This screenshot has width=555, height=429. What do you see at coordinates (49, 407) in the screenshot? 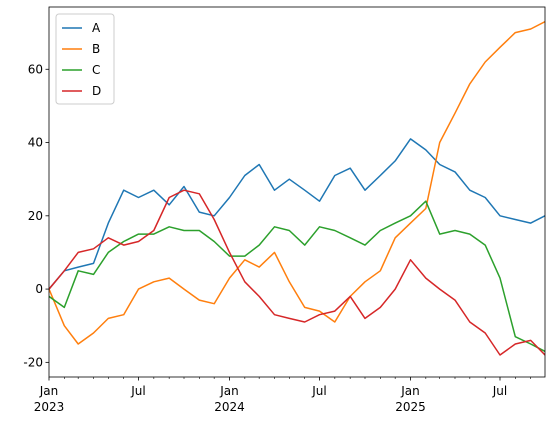
I see `x-tick-year-label: 2023` at bounding box center [49, 407].